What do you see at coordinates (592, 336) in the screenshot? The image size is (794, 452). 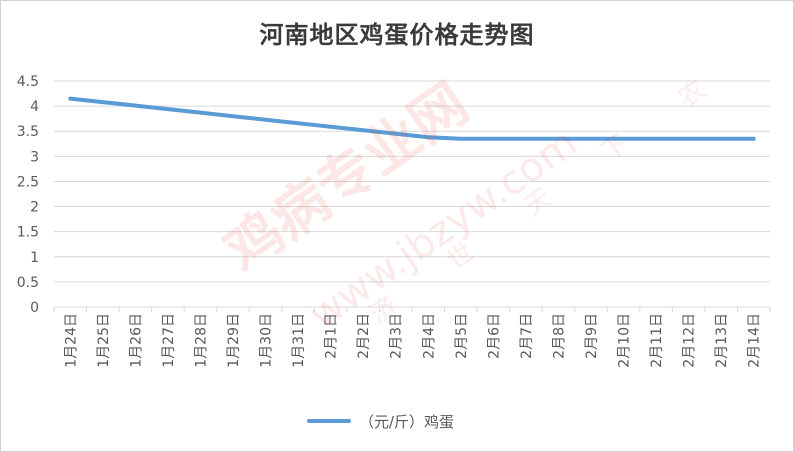 I see `x-tick-label: 2月9日` at bounding box center [592, 336].